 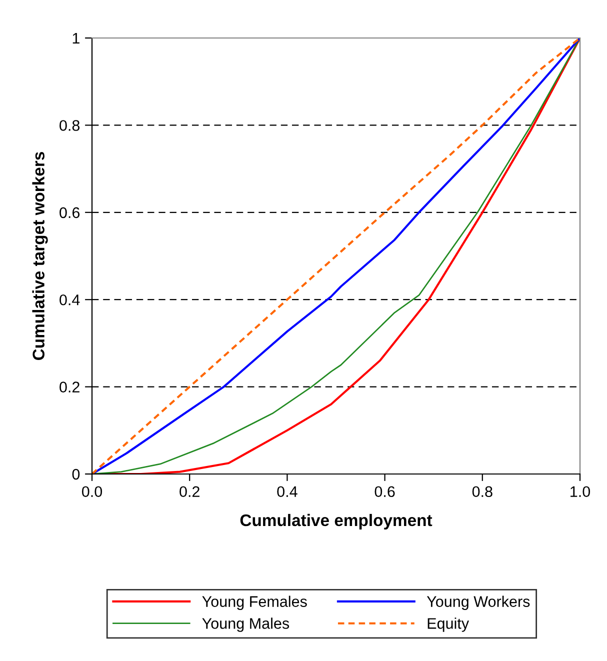 What do you see at coordinates (384, 492) in the screenshot?
I see `x-tick-label: 0.6` at bounding box center [384, 492].